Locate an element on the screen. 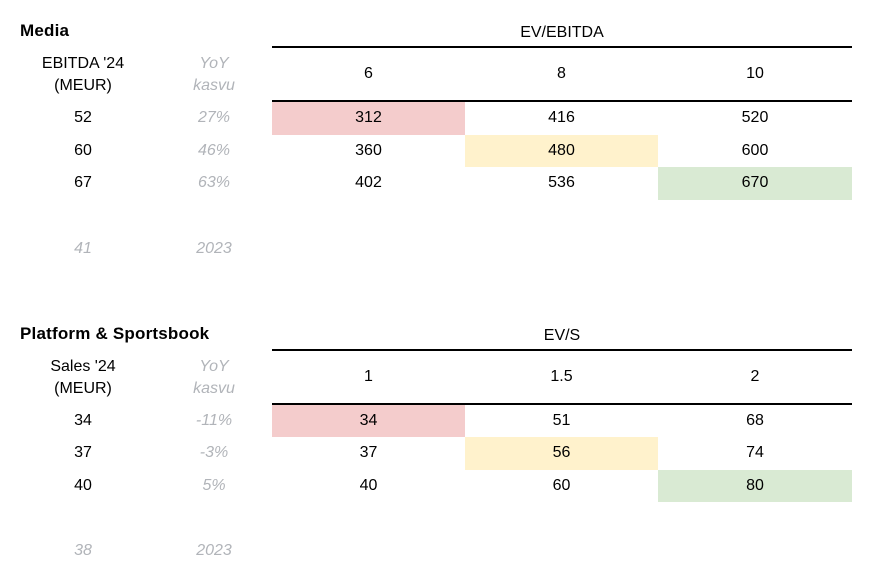 This screenshot has height=571, width=870. metric-cell: 52 is located at coordinates (83, 118).